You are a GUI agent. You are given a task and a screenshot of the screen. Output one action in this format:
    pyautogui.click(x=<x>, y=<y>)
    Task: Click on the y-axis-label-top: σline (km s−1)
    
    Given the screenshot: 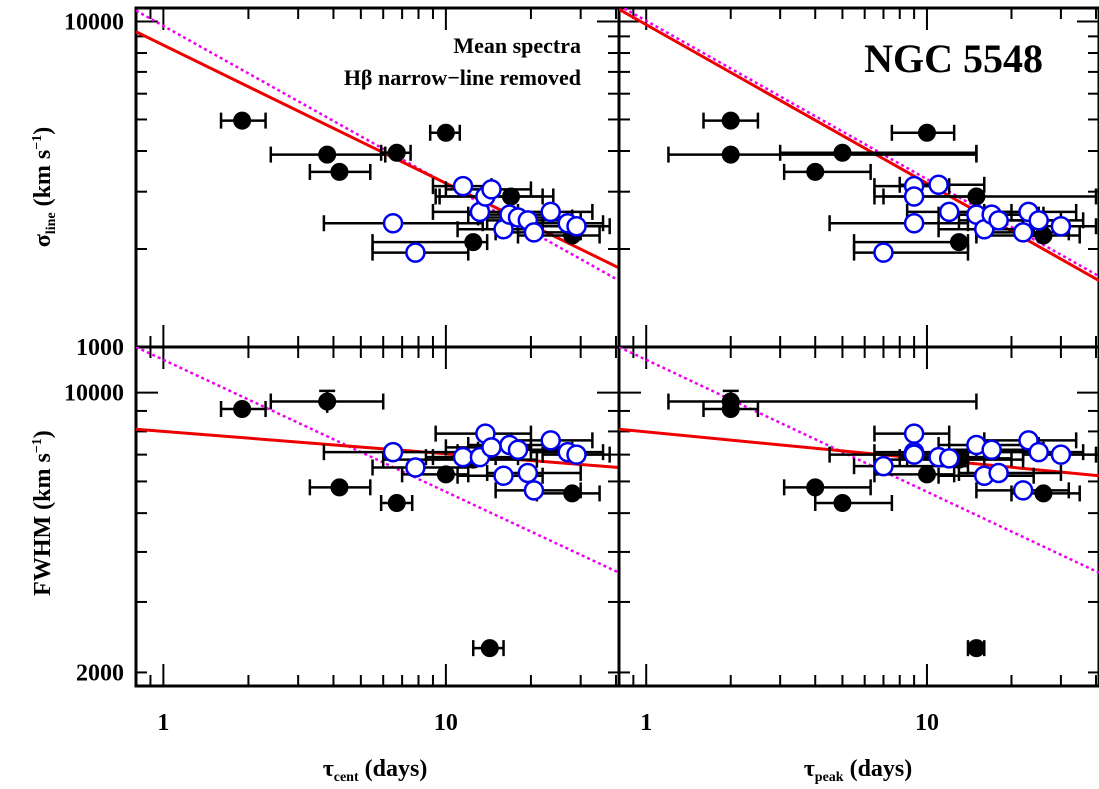 What is the action you would take?
    pyautogui.click(x=44, y=187)
    